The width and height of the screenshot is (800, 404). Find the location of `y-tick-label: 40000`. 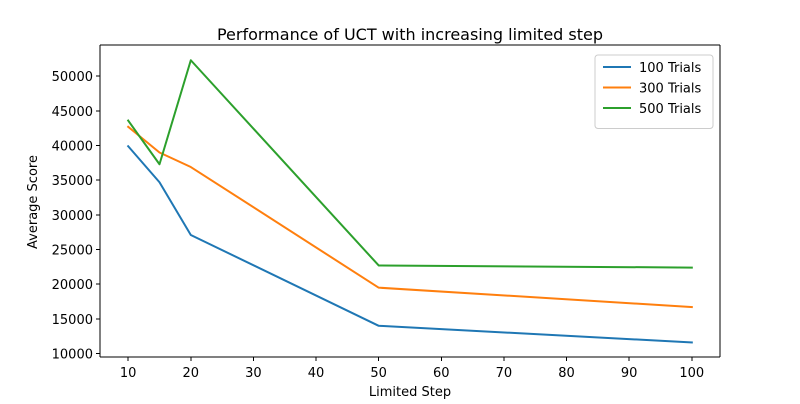

y-tick-label: 40000 is located at coordinates (72, 147).